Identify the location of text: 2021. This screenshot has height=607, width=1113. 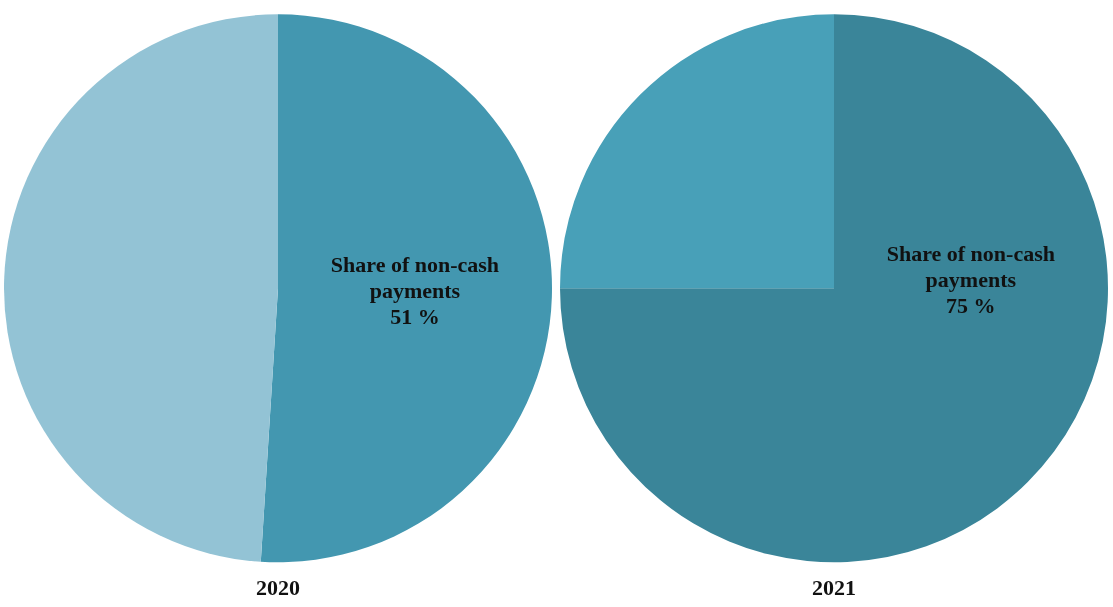
(834, 588).